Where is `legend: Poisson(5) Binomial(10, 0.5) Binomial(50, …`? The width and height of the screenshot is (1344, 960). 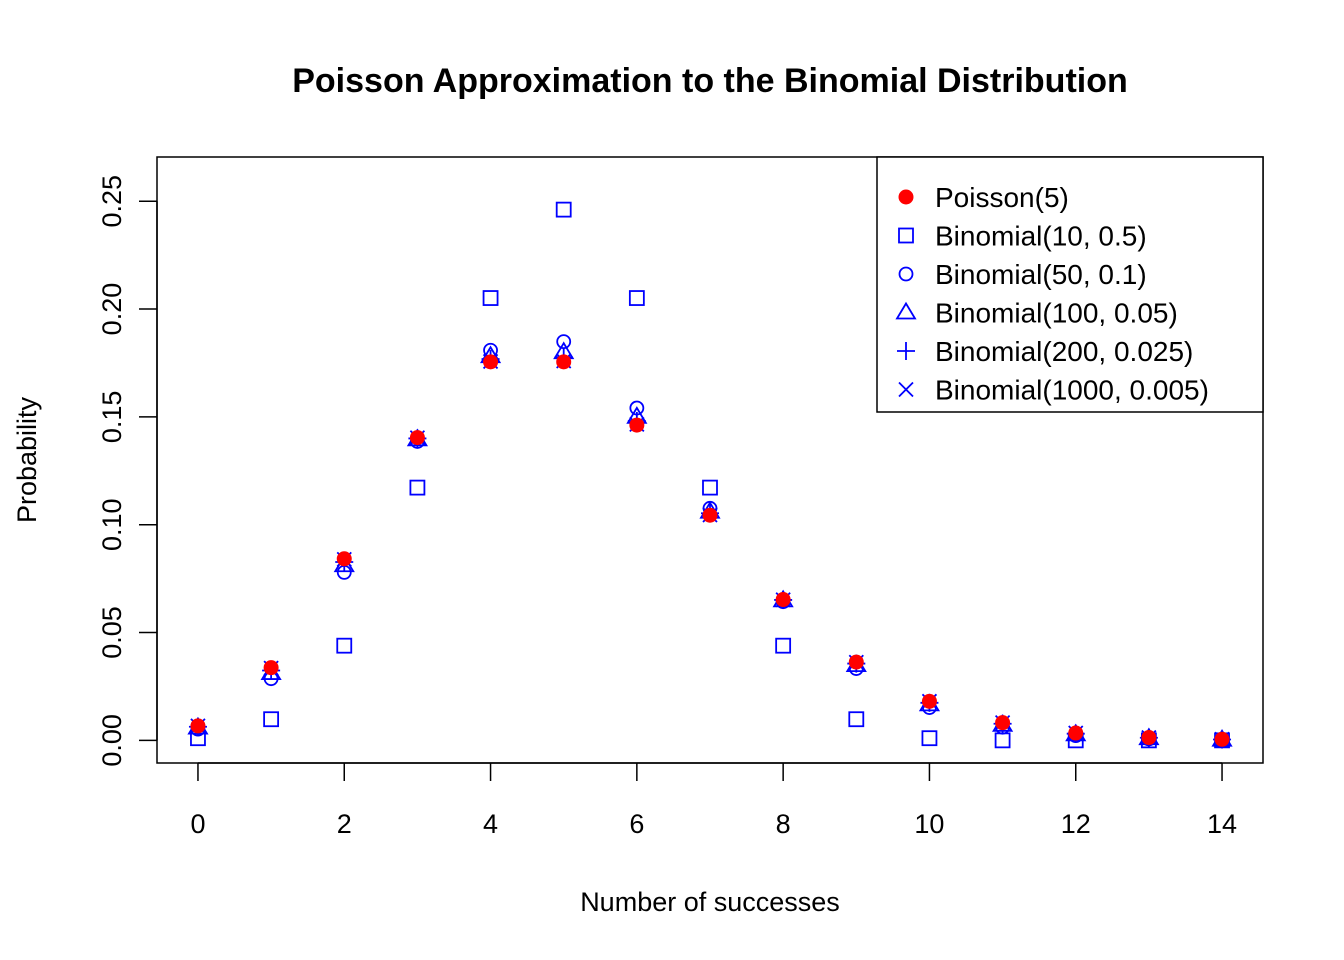
legend: Poisson(5) Binomial(10, 0.5) Binomial(50, … is located at coordinates (1070, 284).